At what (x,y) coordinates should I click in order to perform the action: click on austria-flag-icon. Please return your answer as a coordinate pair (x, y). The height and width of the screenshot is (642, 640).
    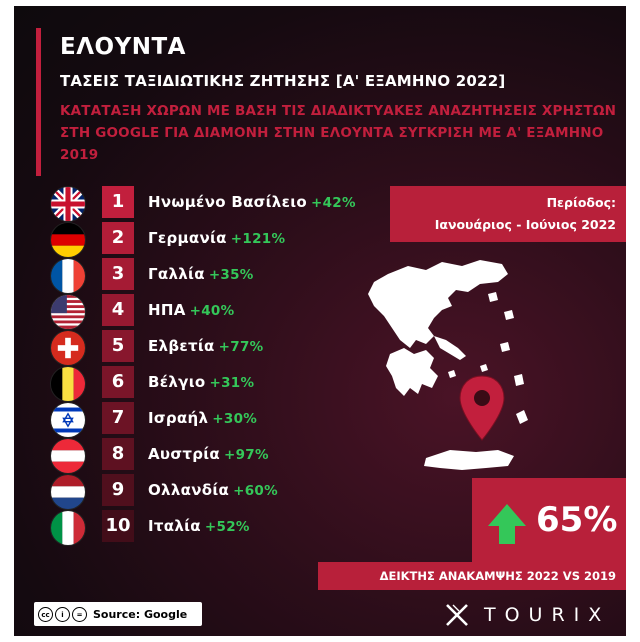
    Looking at the image, I should click on (68, 456).